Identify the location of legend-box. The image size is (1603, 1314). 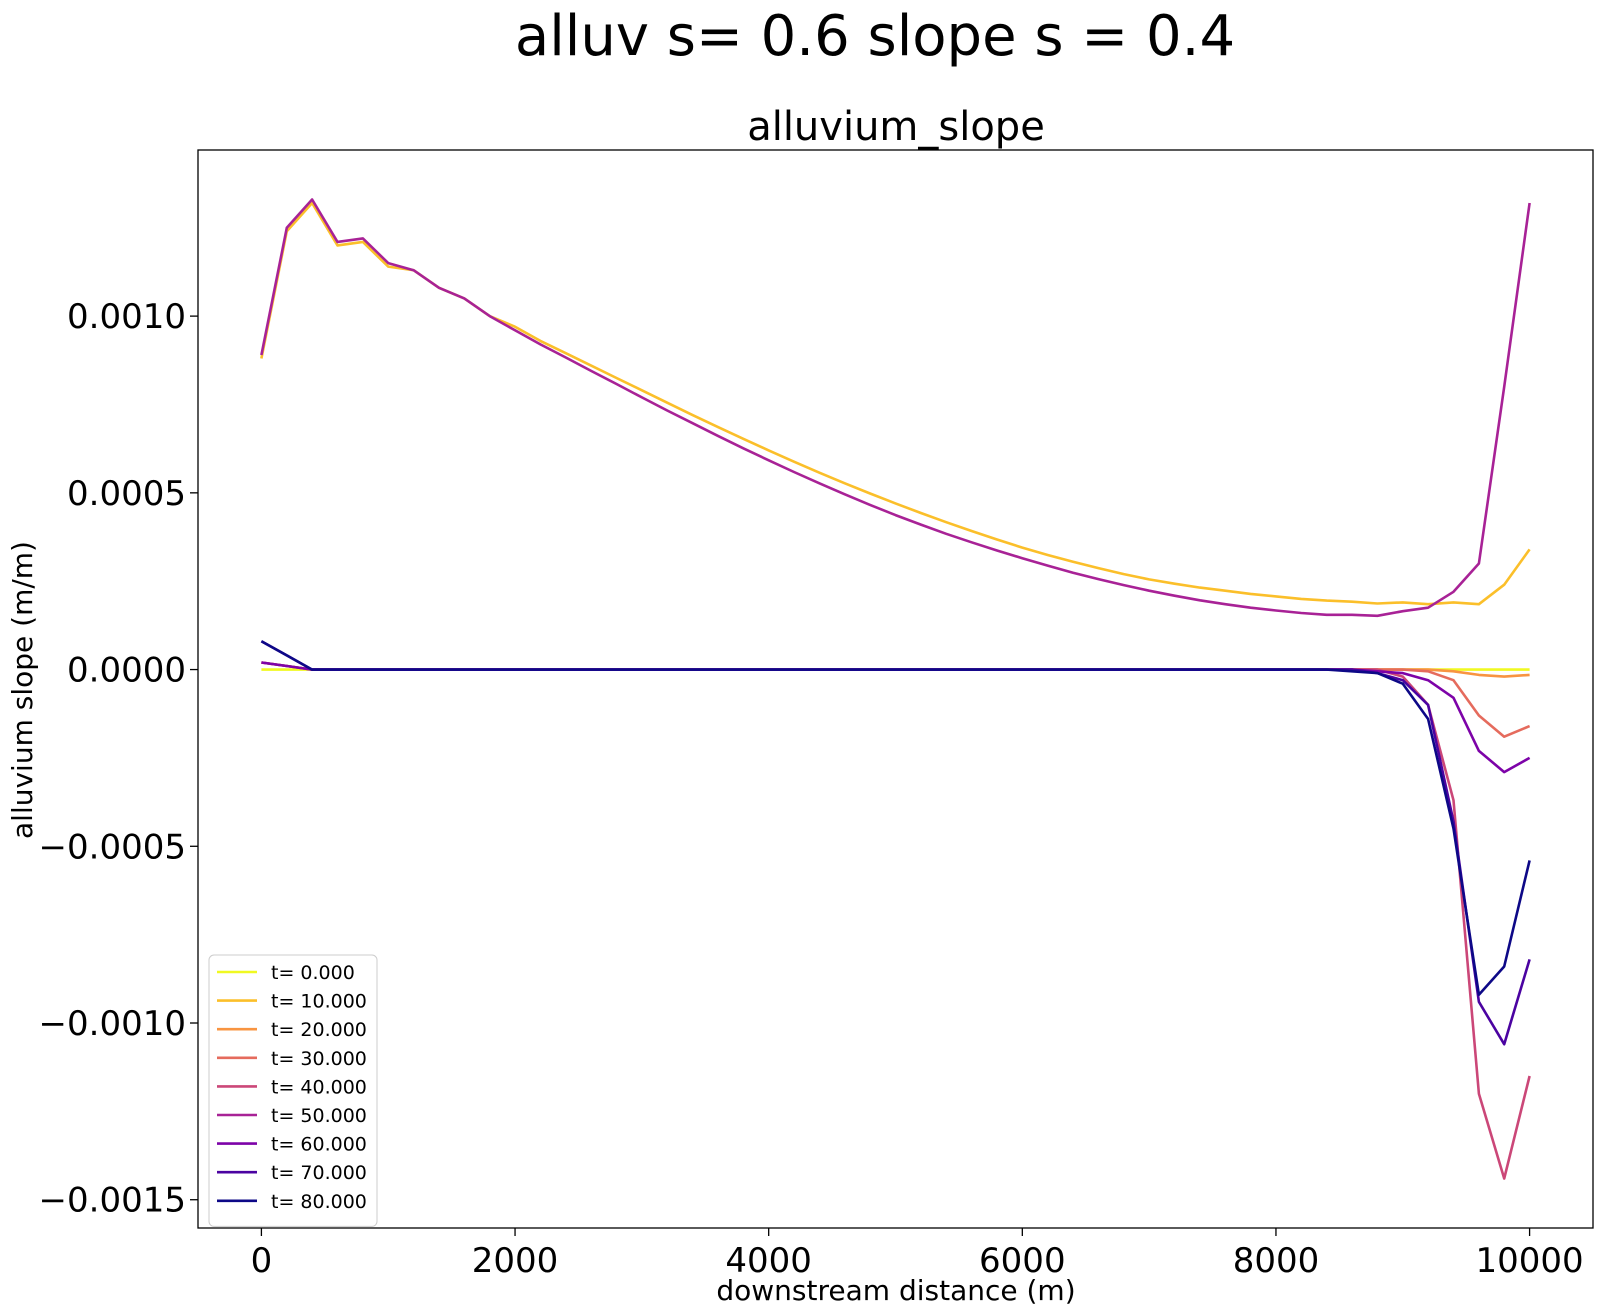
(293, 1090).